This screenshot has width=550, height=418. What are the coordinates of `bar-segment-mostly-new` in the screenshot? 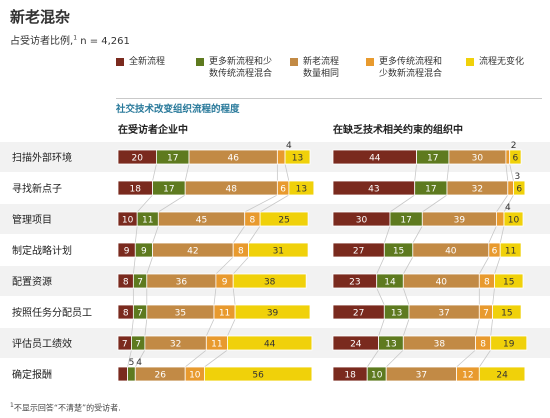 It's located at (131, 374).